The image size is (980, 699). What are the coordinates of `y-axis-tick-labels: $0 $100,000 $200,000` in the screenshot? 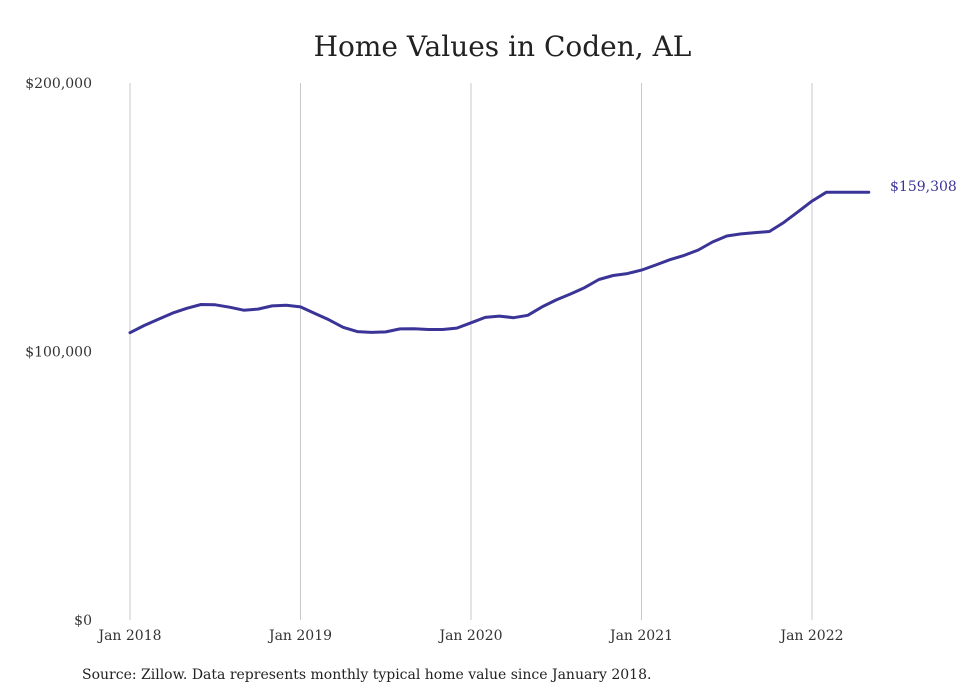 It's located at (58, 352).